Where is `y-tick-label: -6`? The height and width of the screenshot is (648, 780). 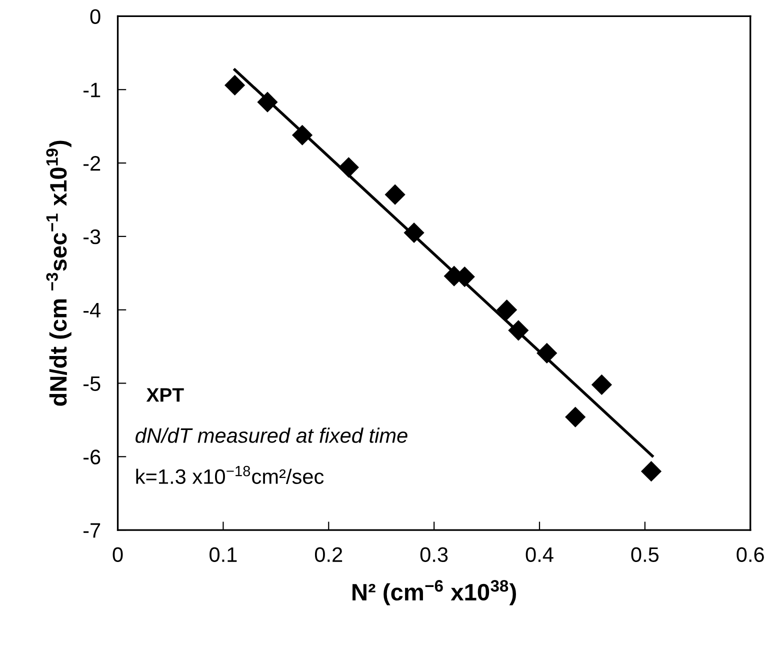 y-tick-label: -6 is located at coordinates (92, 457).